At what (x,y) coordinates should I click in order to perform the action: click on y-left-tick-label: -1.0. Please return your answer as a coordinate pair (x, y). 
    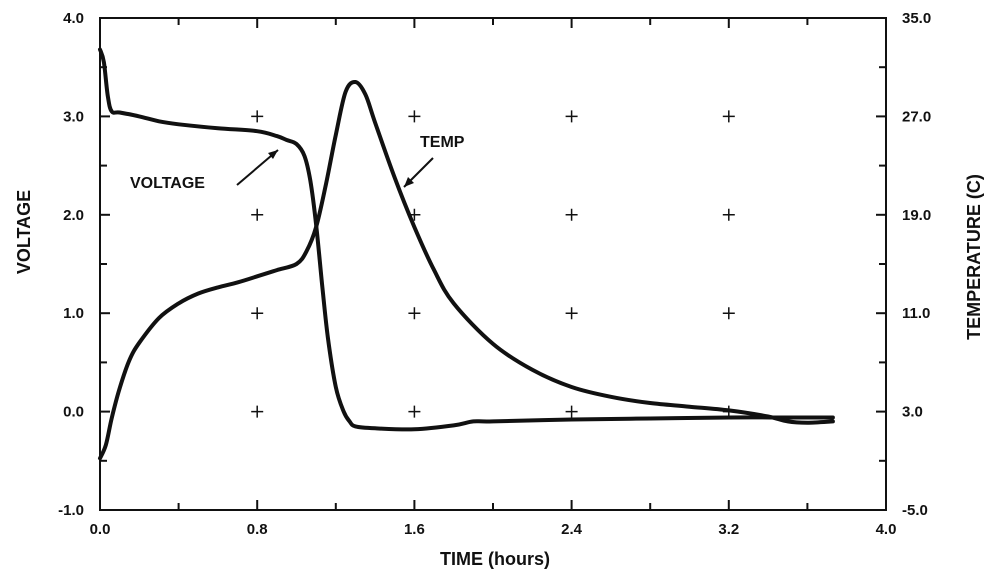
    Looking at the image, I should click on (71, 510).